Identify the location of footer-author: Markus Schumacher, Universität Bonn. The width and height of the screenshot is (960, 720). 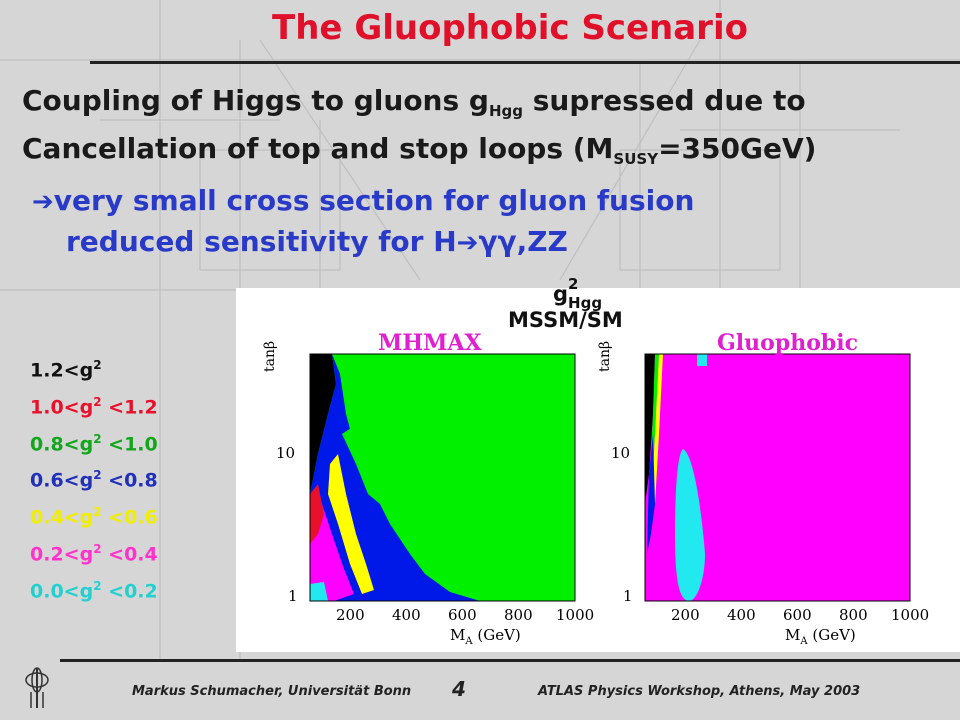
(272, 691).